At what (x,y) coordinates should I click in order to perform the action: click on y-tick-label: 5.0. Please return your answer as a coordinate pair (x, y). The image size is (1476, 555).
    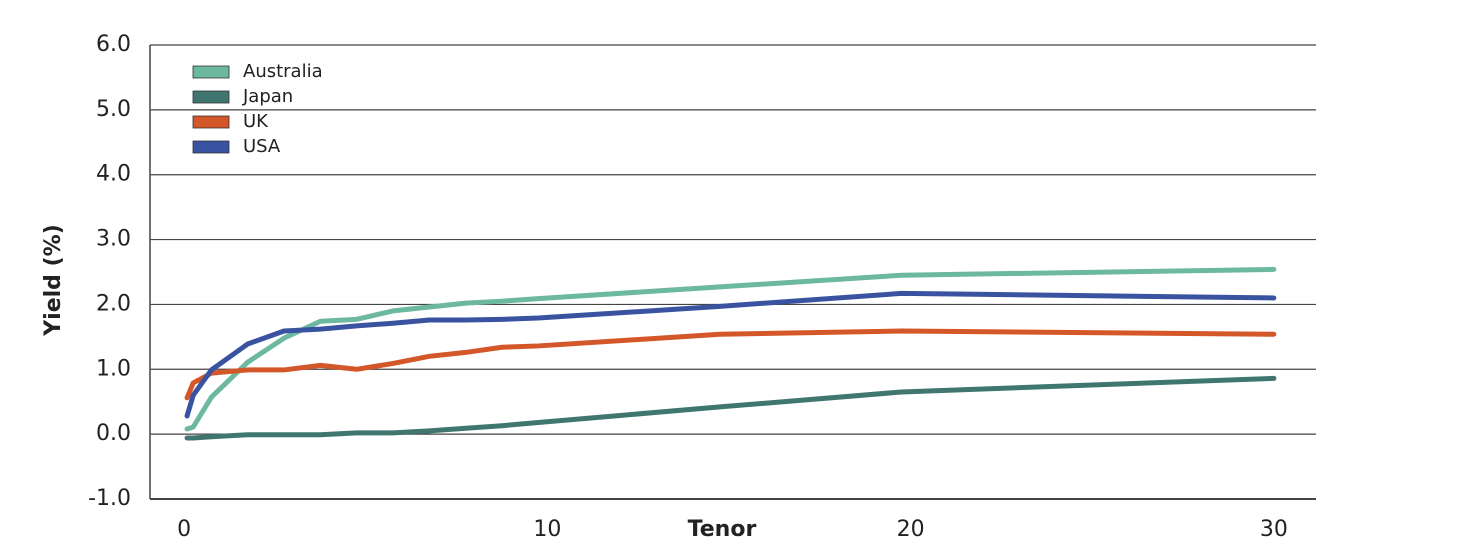
    Looking at the image, I should click on (113, 109).